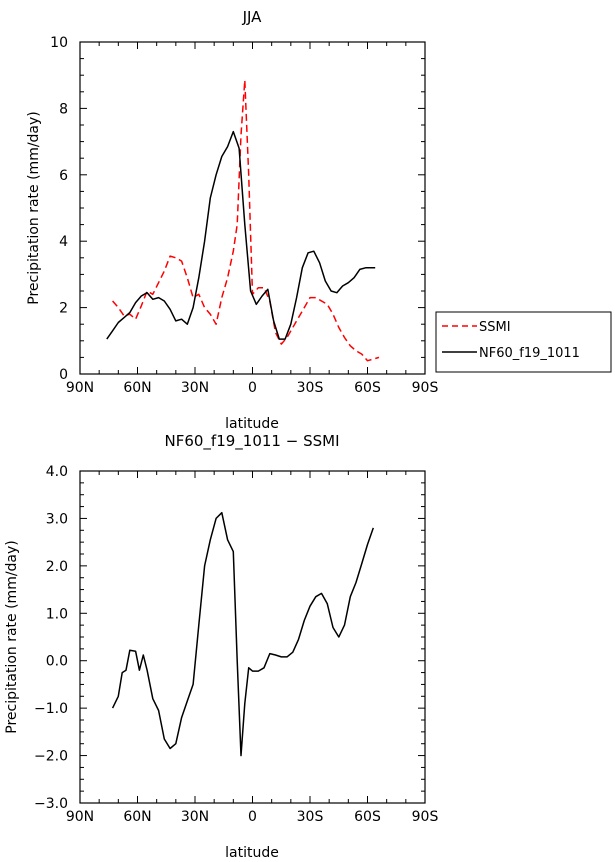 This screenshot has height=862, width=615. I want to click on chart-title: NF60_f19_1011 − SSMI, so click(252, 441).